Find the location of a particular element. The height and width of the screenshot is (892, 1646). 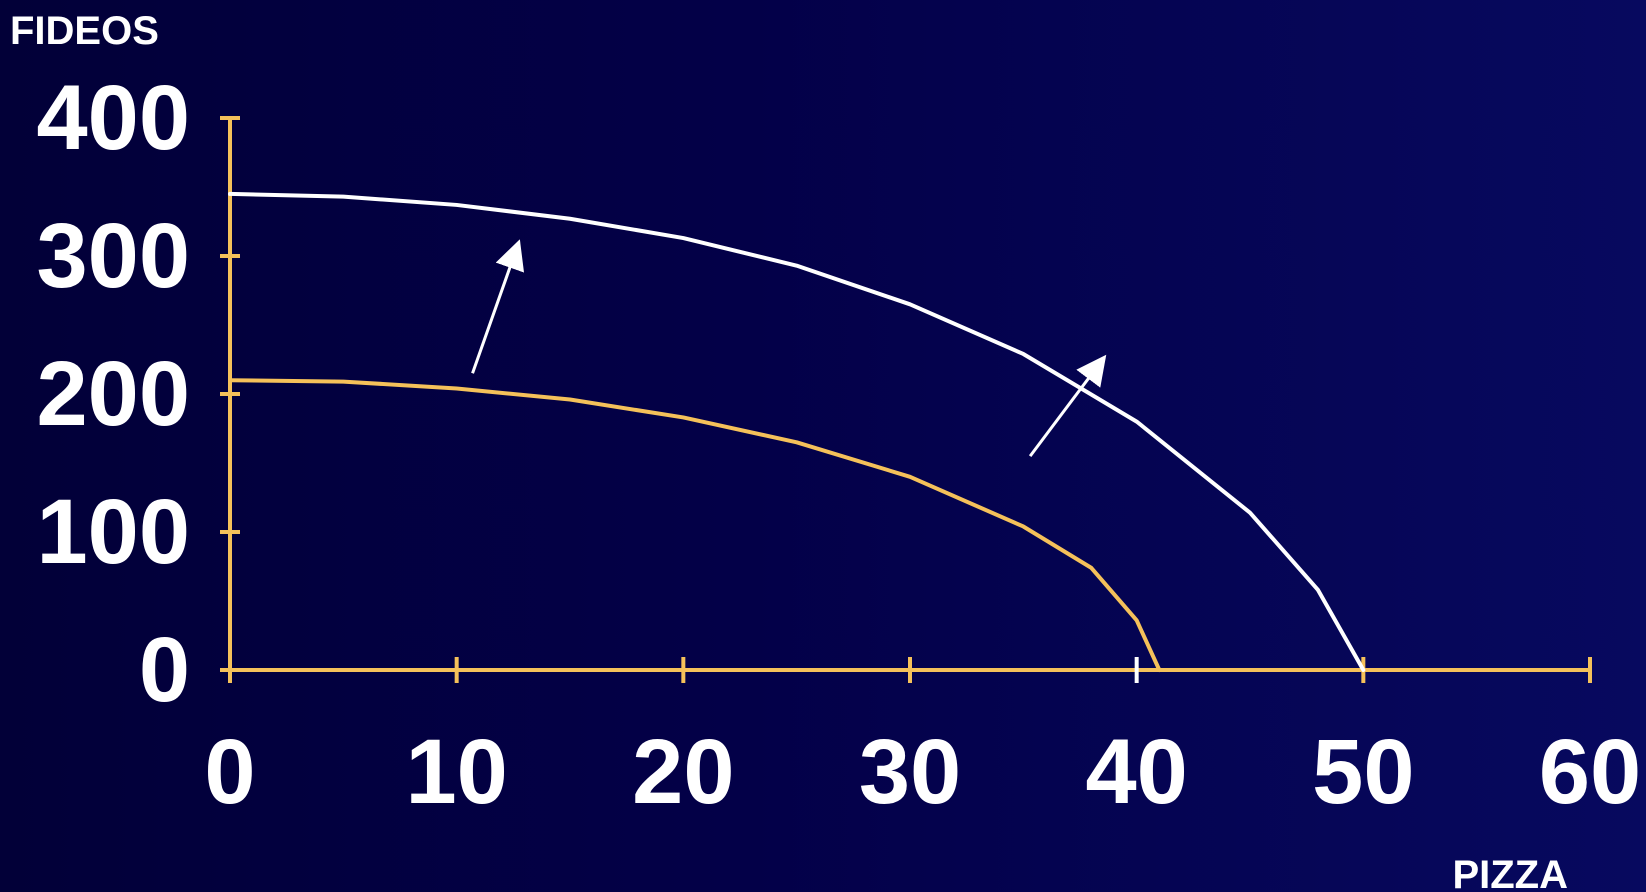

y-tick-label-300: 300 is located at coordinates (114, 256).